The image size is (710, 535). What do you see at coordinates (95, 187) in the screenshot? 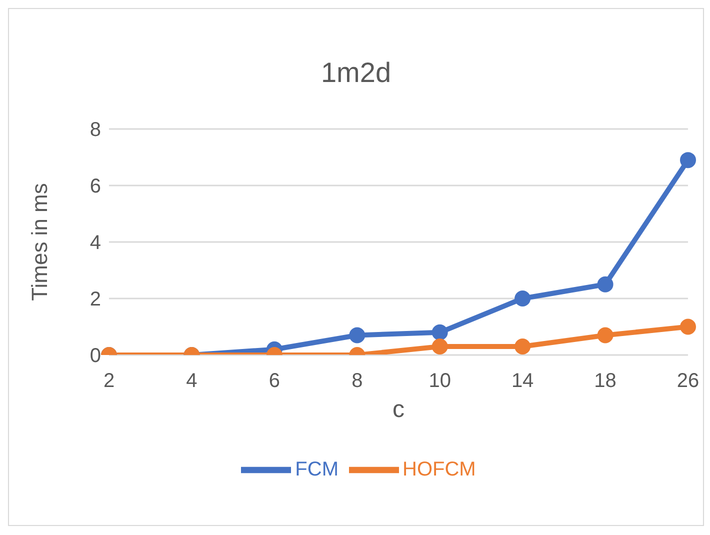
I see `y-tick-label: 6` at bounding box center [95, 187].